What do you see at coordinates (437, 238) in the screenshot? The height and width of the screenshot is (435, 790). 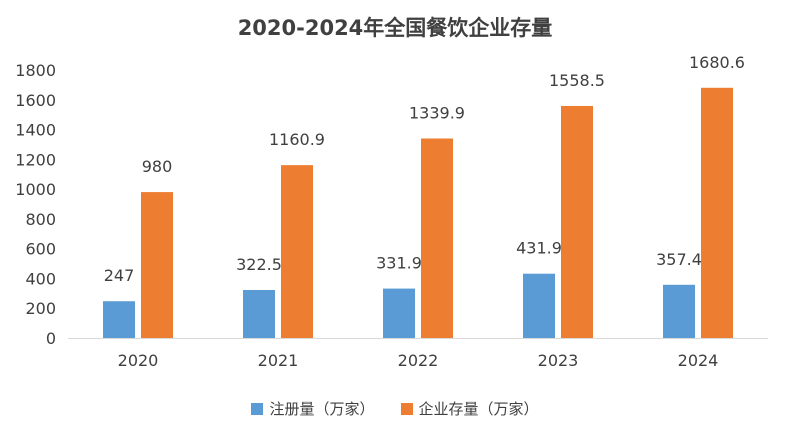 I see `bar-stock-2022` at bounding box center [437, 238].